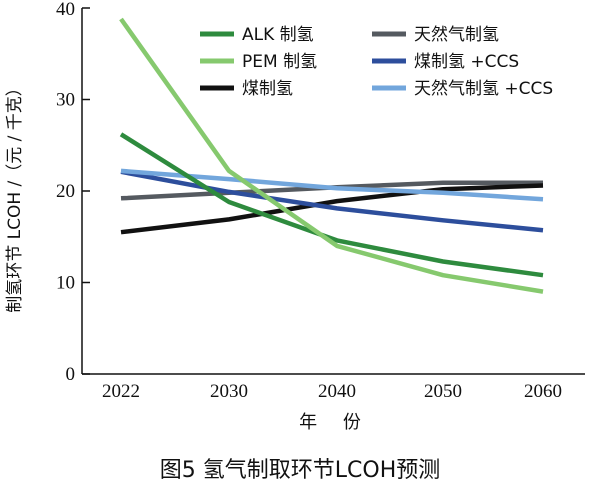 Image resolution: width=600 pixels, height=495 pixels. Describe the element at coordinates (65, 283) in the screenshot. I see `y-tick-label: 10` at that location.